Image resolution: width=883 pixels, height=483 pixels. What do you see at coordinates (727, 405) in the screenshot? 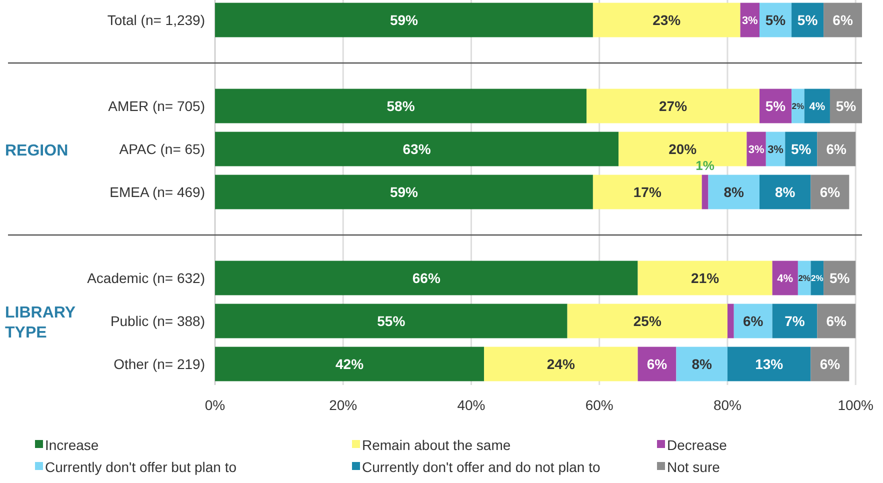
I see `x-tick-label: 80%` at bounding box center [727, 405].